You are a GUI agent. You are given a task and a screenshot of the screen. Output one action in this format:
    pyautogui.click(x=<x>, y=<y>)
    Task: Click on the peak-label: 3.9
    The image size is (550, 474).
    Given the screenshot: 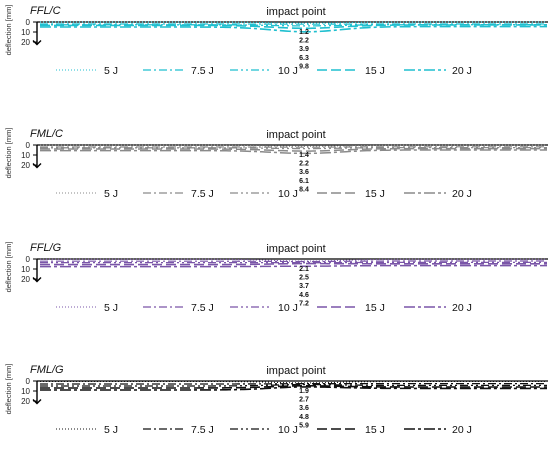 What is the action you would take?
    pyautogui.click(x=304, y=49)
    